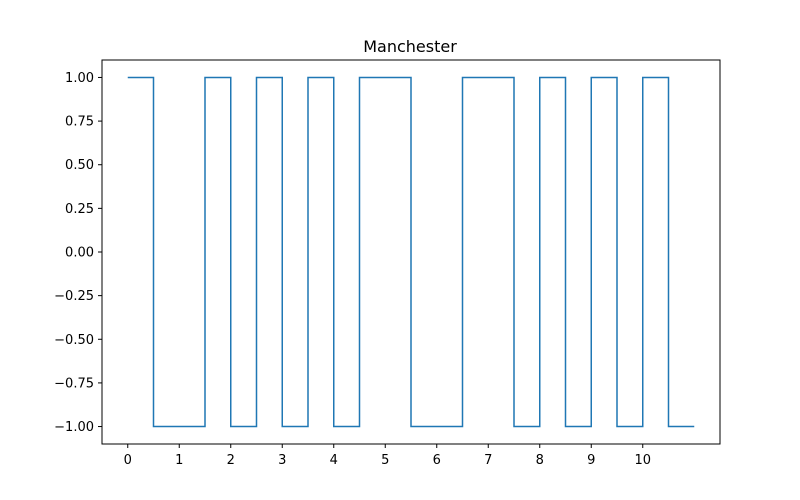 The height and width of the screenshot is (500, 800). Describe the element at coordinates (642, 460) in the screenshot. I see `x-tick-label: 10` at that location.